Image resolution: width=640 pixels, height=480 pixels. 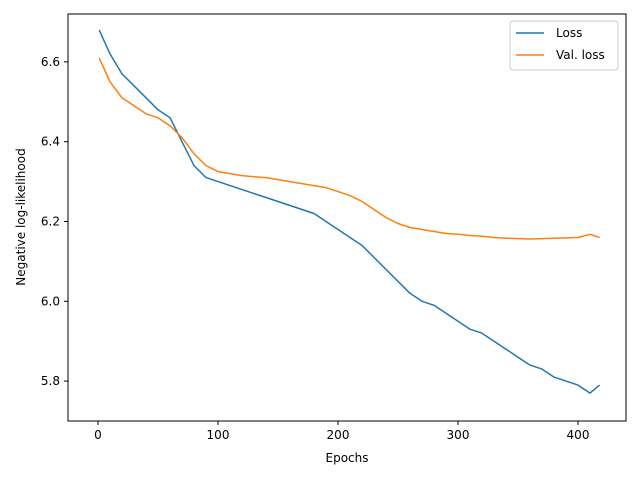 What do you see at coordinates (578, 435) in the screenshot?
I see `x-tick-label: 400` at bounding box center [578, 435].